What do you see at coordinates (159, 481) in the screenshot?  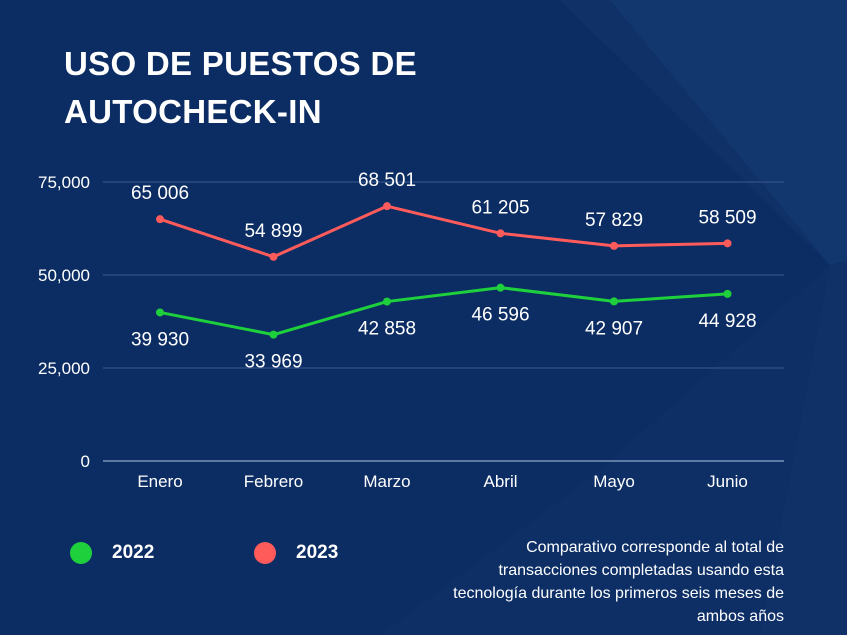 I see `x-tick-label: Enero` at bounding box center [159, 481].